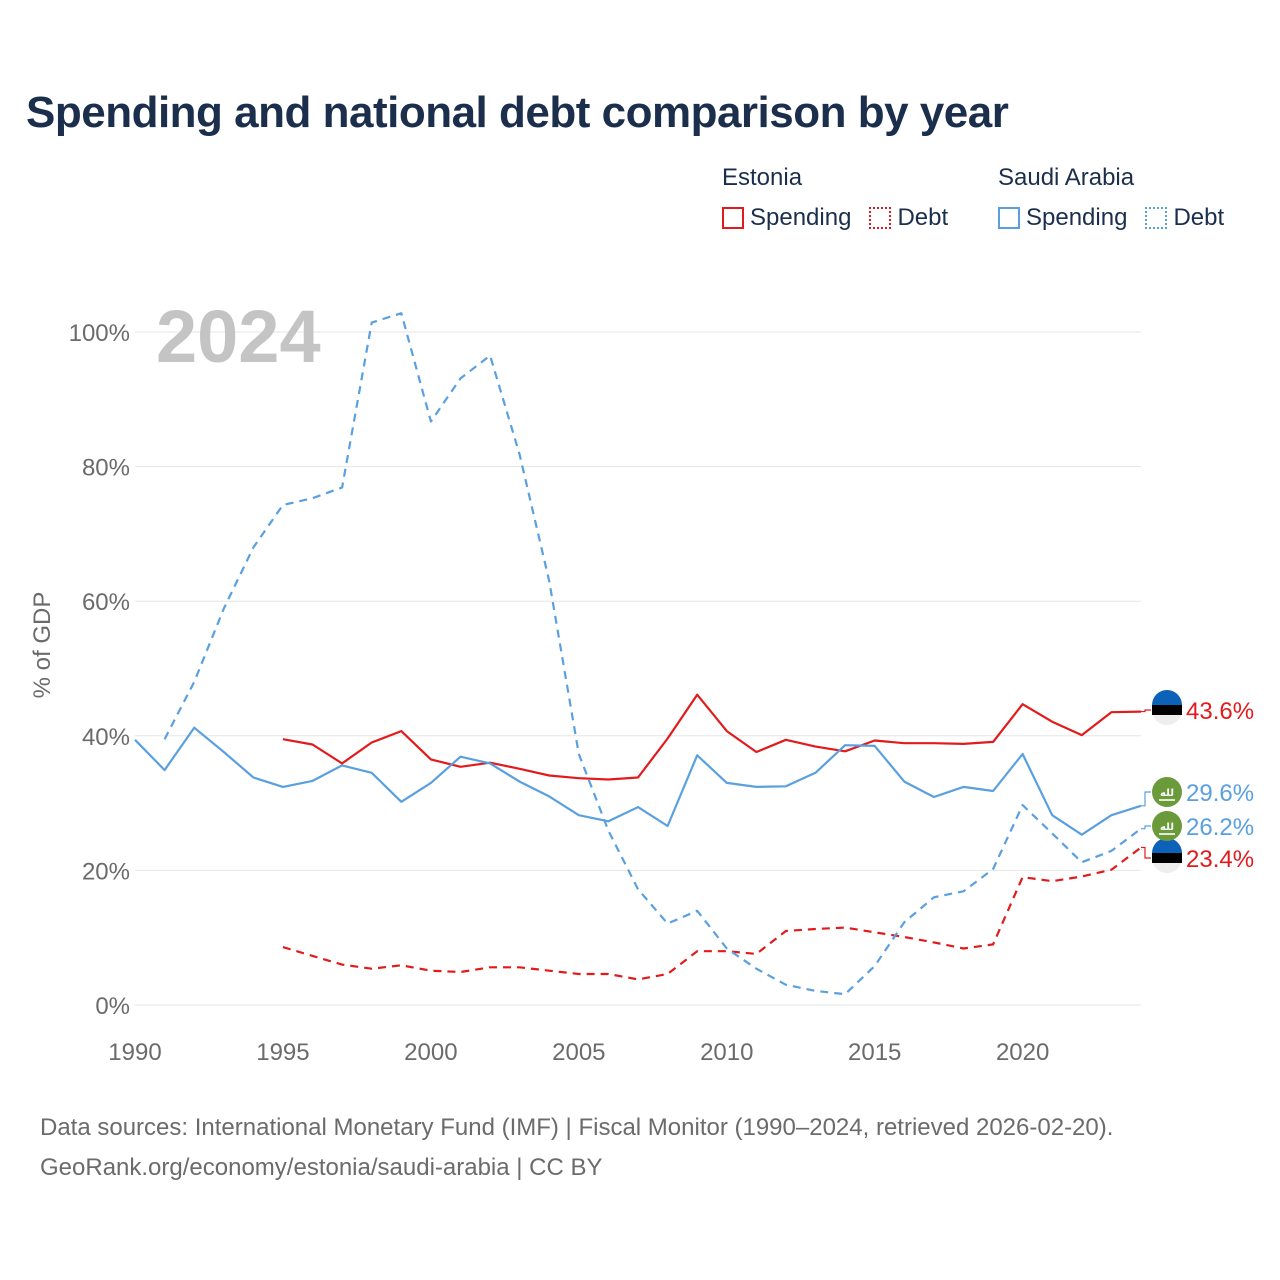 Image resolution: width=1280 pixels, height=1280 pixels. Describe the element at coordinates (1220, 827) in the screenshot. I see `end-value-label: 26.2%` at that location.